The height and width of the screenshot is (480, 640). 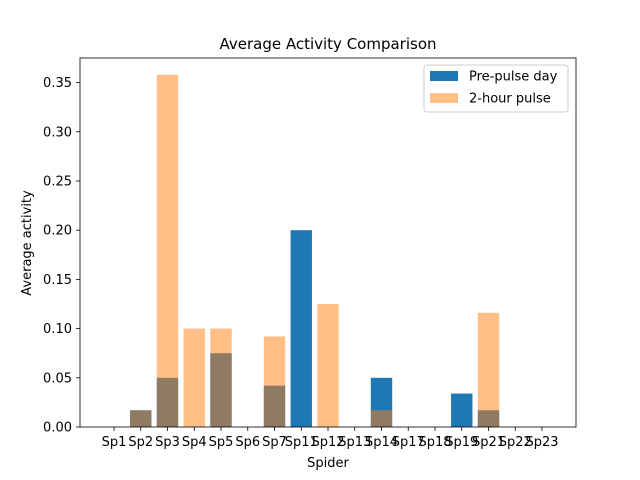 What do you see at coordinates (57, 231) in the screenshot?
I see `y-tick-label: 0.20` at bounding box center [57, 231].